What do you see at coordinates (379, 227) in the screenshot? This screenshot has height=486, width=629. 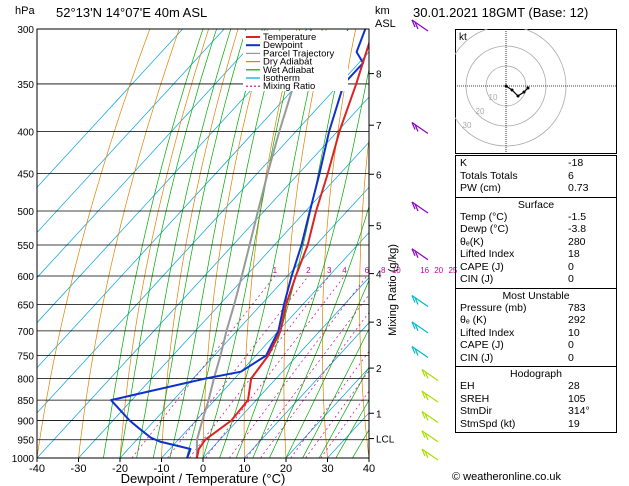 I see `height-tick-label: 5` at bounding box center [379, 227].